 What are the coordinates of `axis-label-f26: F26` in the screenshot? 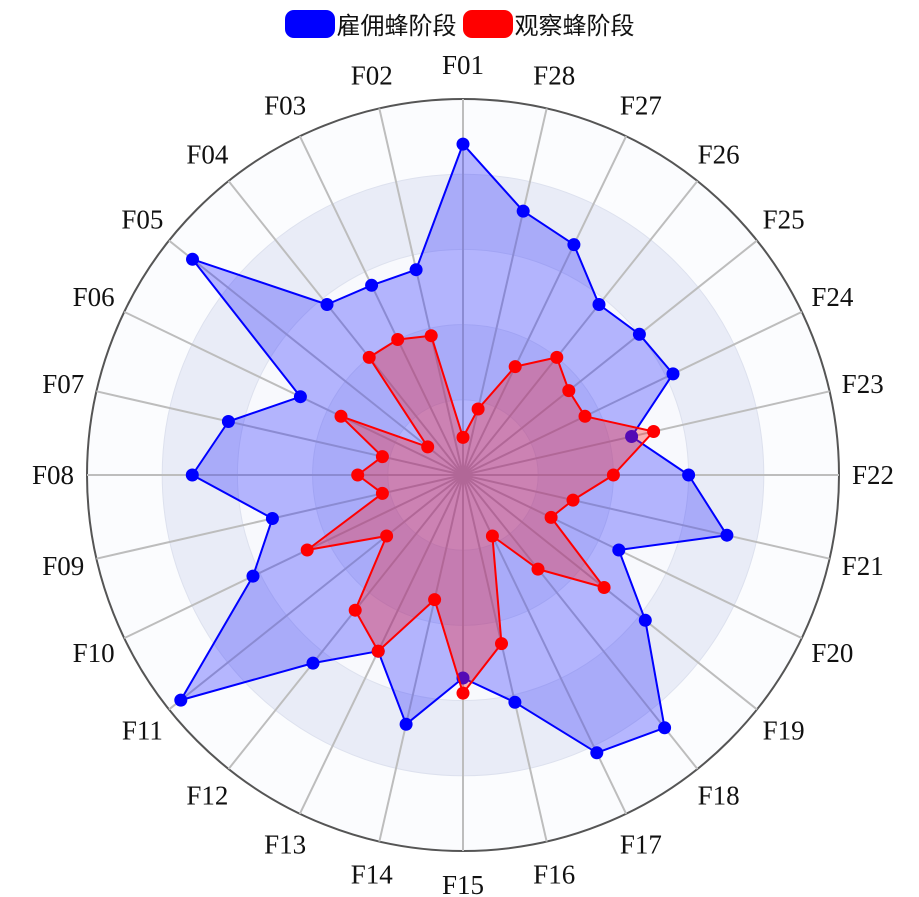 It's located at (719, 154).